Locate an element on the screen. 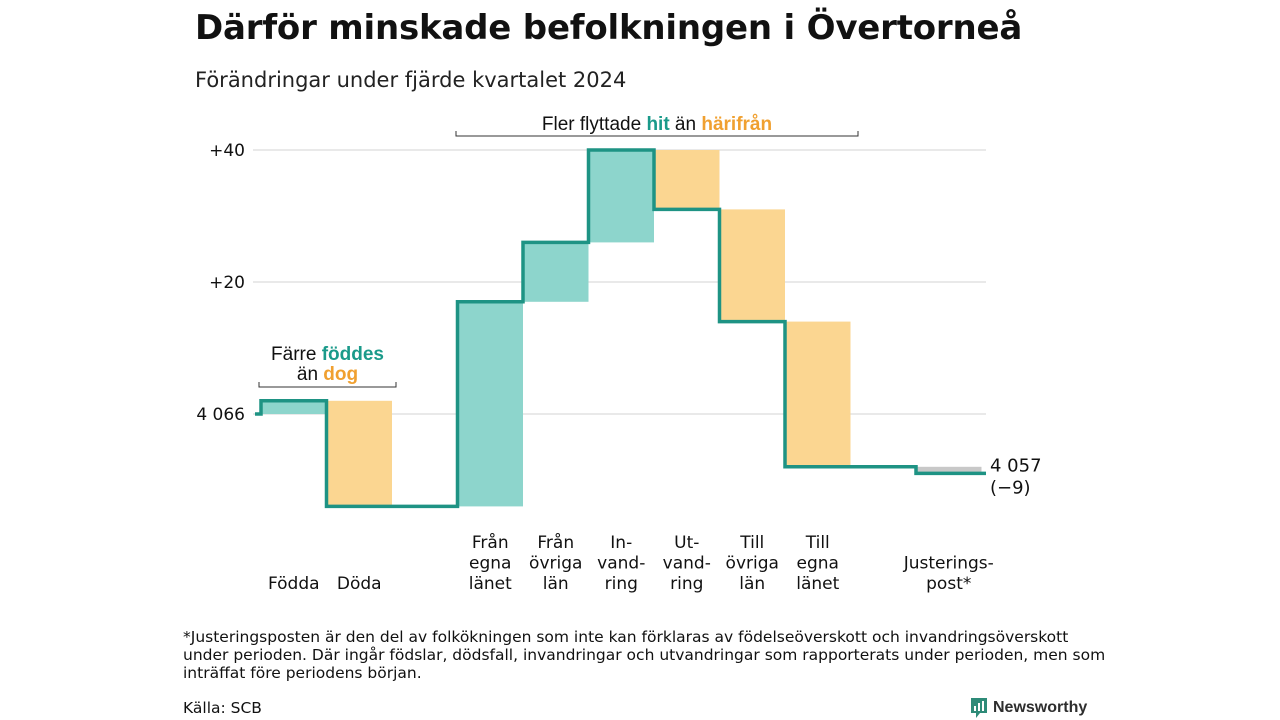  bar-fodda is located at coordinates (294, 407).